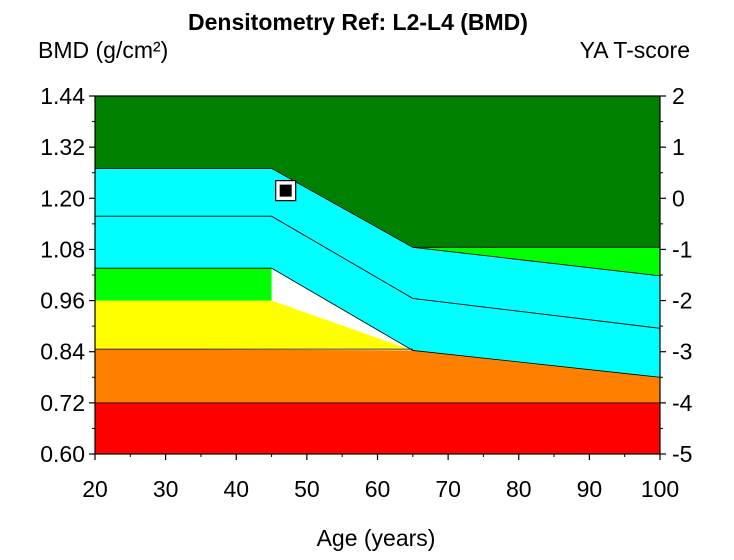  I want to click on y2-tick-label-0: 2, so click(678, 96).